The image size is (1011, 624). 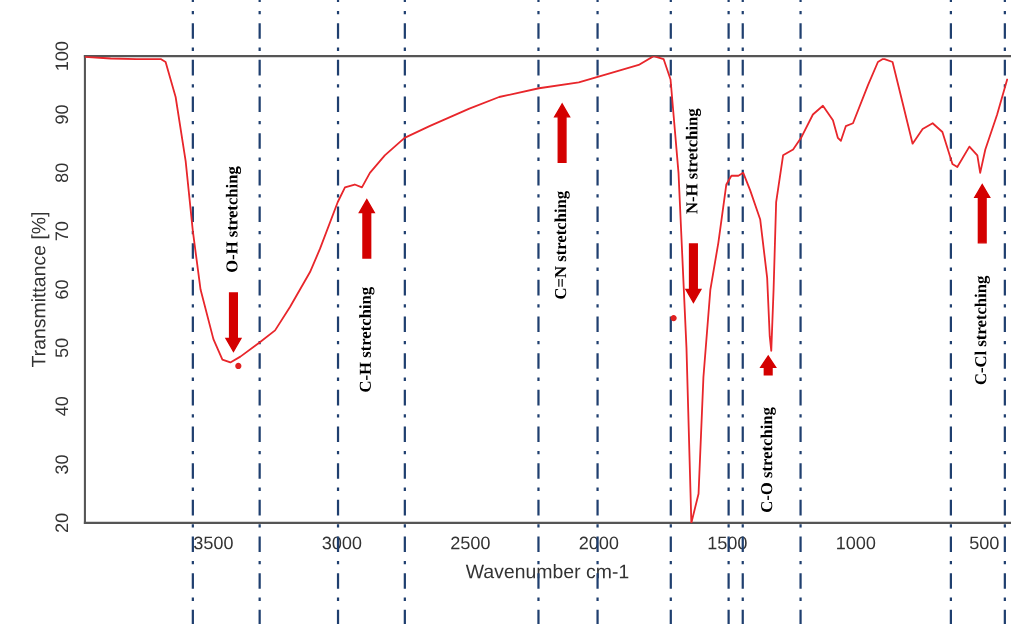 What do you see at coordinates (982, 330) in the screenshot?
I see `annotation: C-Cl stretching` at bounding box center [982, 330].